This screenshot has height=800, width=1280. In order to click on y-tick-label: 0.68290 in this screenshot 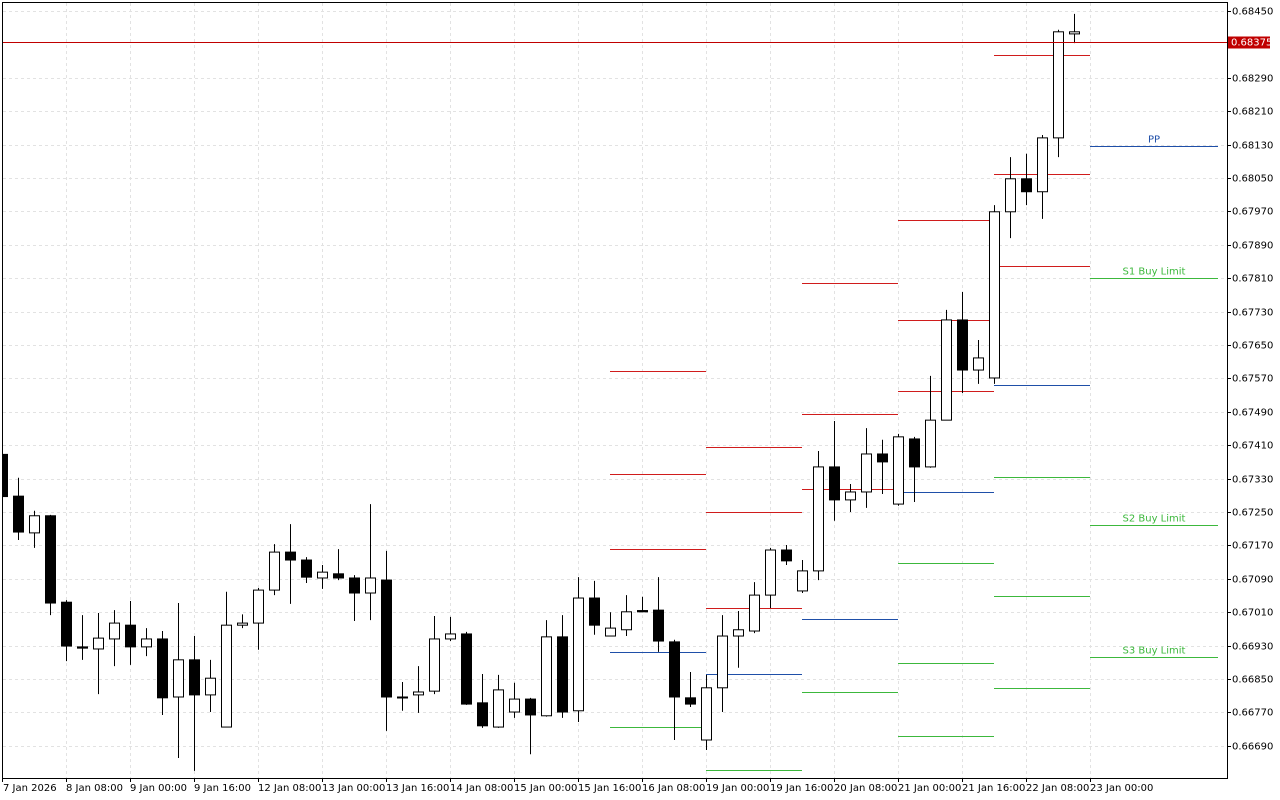, I will do `click(1252, 79)`.